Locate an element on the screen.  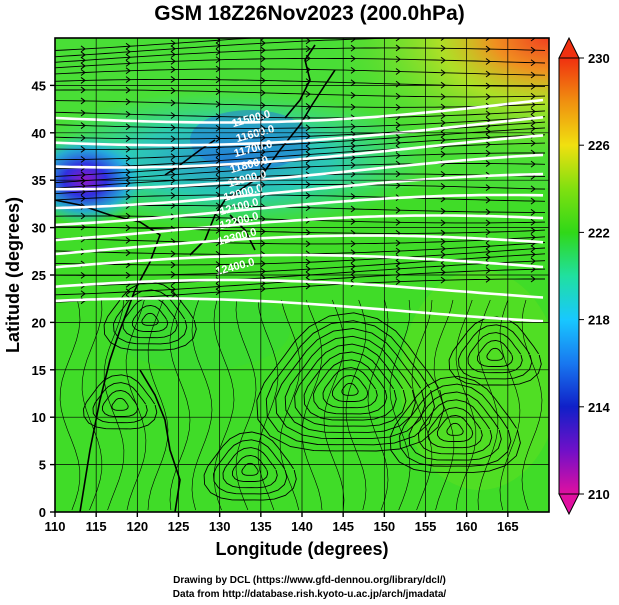
chart-title: GSM 18Z26Nov2023 (200.0hPa) is located at coordinates (309, 13).